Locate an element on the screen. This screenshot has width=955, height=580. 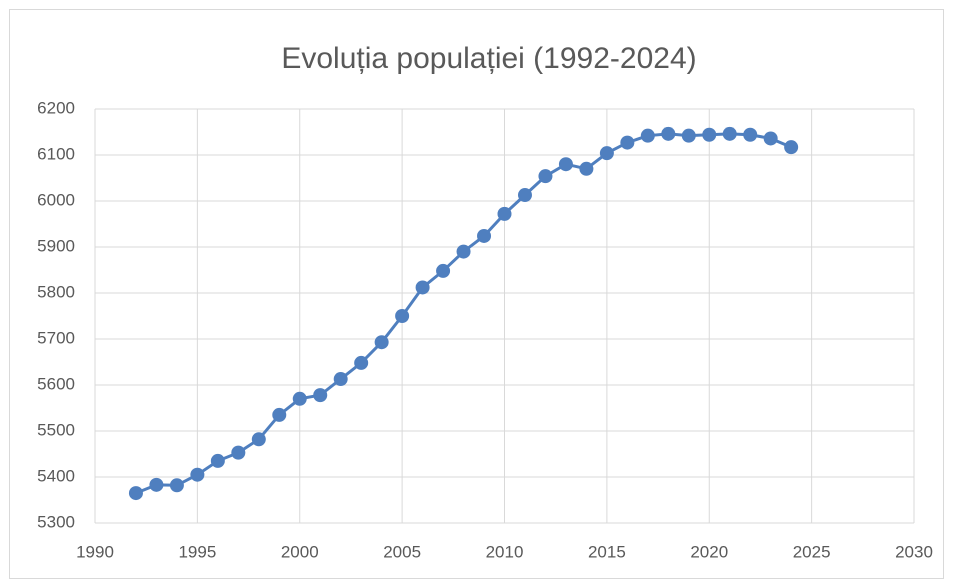
x-tick-label: 2020 is located at coordinates (709, 551).